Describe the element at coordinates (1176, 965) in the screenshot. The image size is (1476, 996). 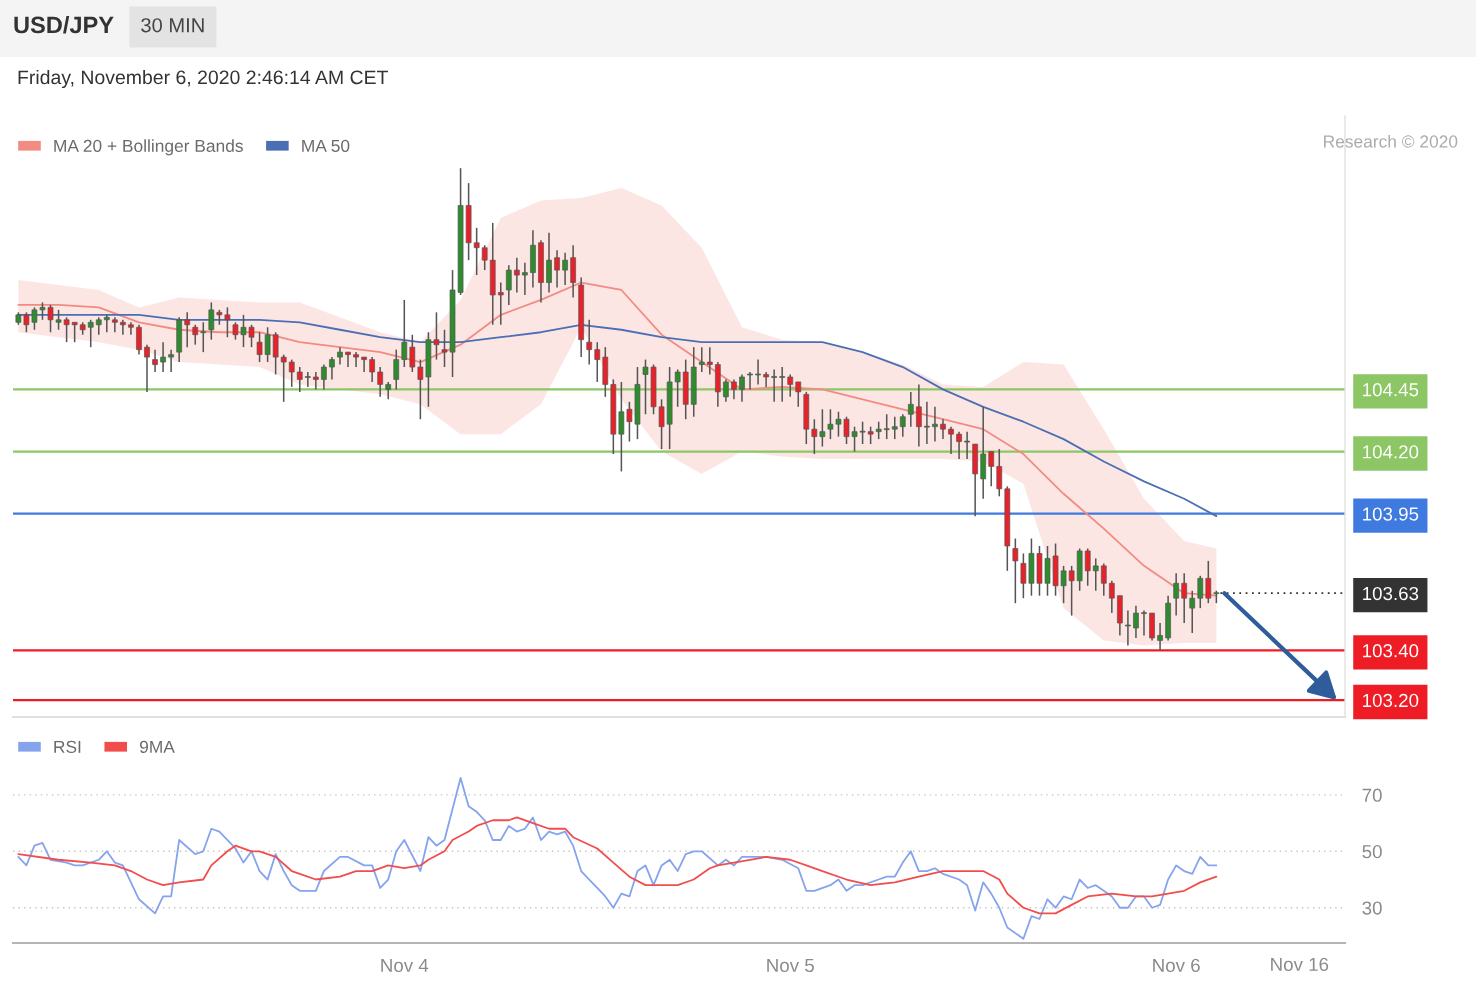
I see `x-tick-label: Nov 6` at that location.